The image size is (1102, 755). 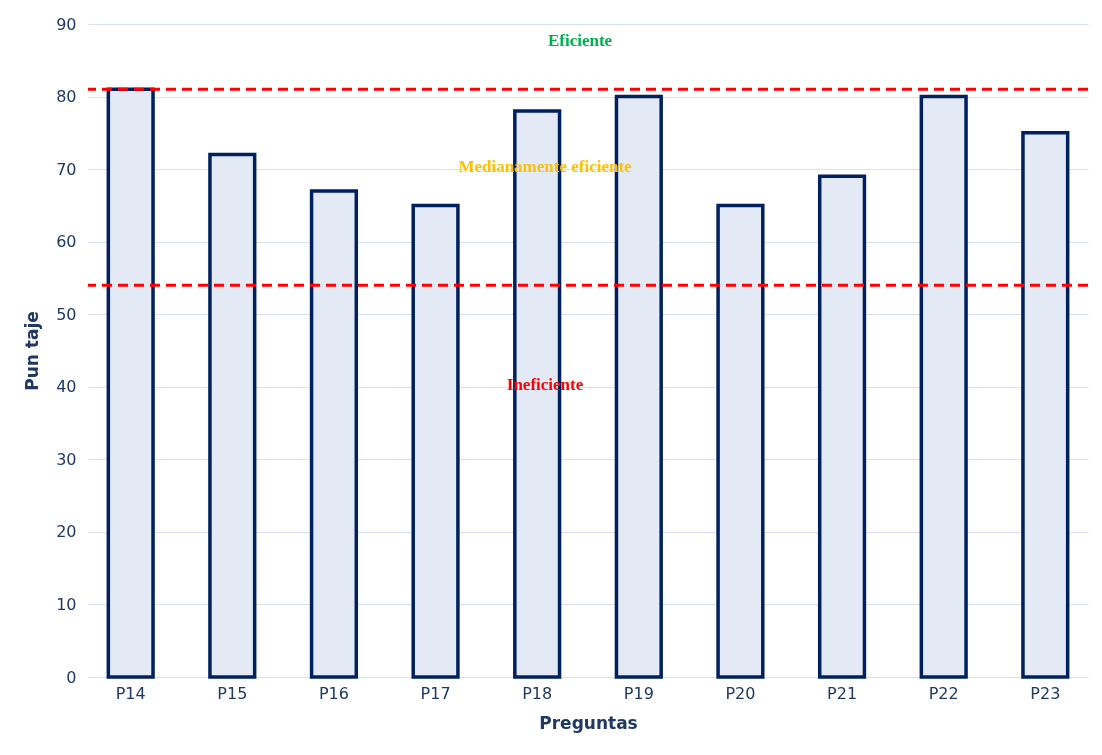 What do you see at coordinates (66, 169) in the screenshot?
I see `y-tick-label: 70` at bounding box center [66, 169].